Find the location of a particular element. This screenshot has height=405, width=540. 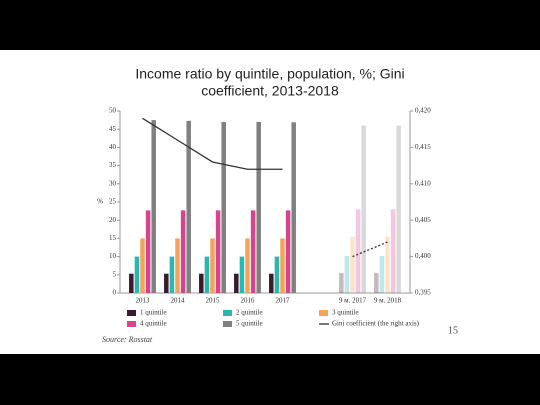

y2-tick-label: 0,410 is located at coordinates (423, 183).